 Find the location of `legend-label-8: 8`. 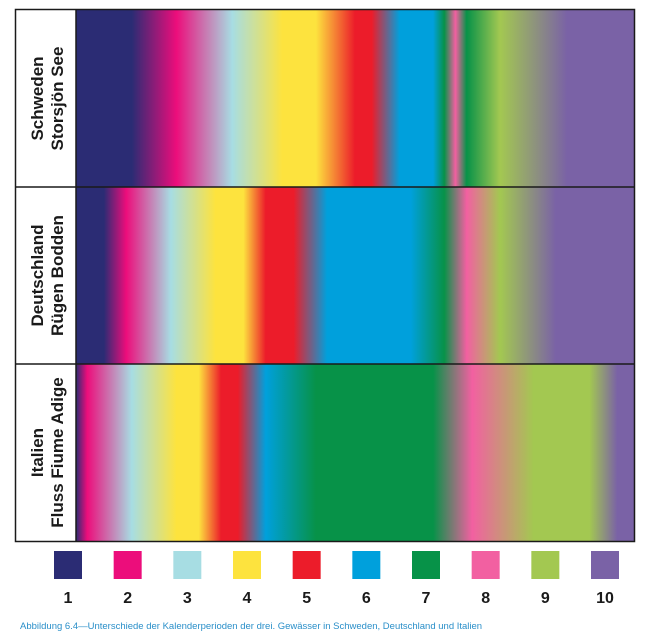

legend-label-8: 8 is located at coordinates (485, 598).